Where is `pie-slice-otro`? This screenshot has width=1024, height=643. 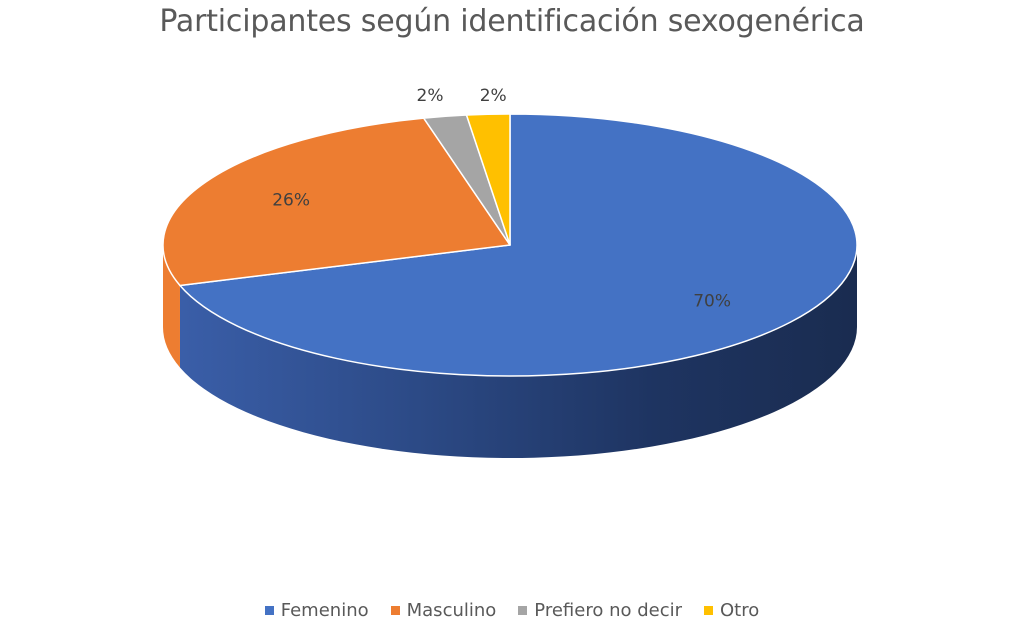 pie-slice-otro is located at coordinates (488, 179).